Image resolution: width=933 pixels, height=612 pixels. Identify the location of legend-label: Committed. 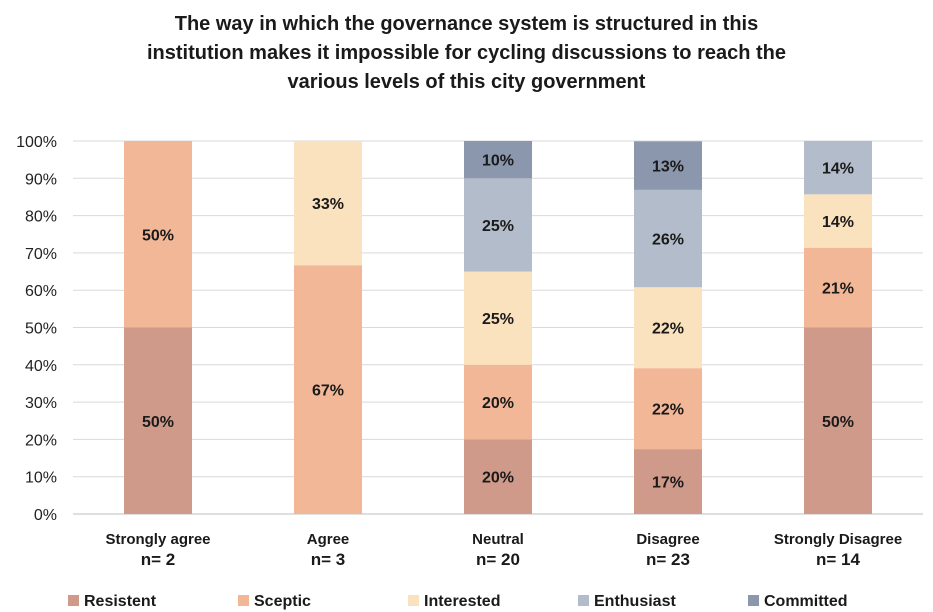
(806, 601).